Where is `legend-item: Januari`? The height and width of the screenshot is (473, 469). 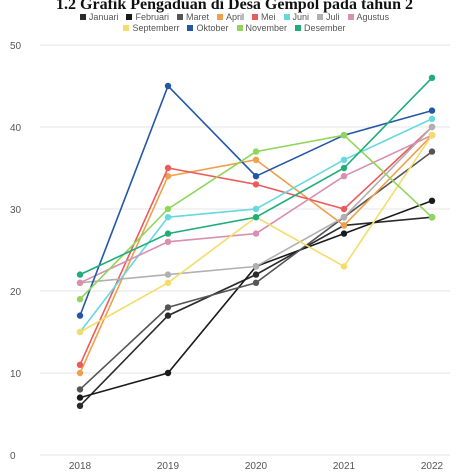 legend-item: Januari is located at coordinates (99, 17).